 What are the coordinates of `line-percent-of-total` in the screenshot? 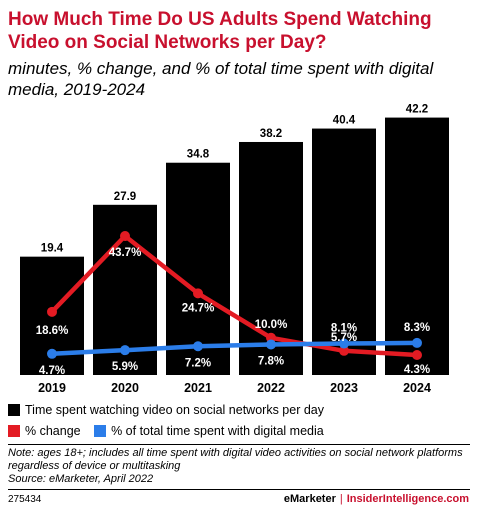 It's located at (234, 348).